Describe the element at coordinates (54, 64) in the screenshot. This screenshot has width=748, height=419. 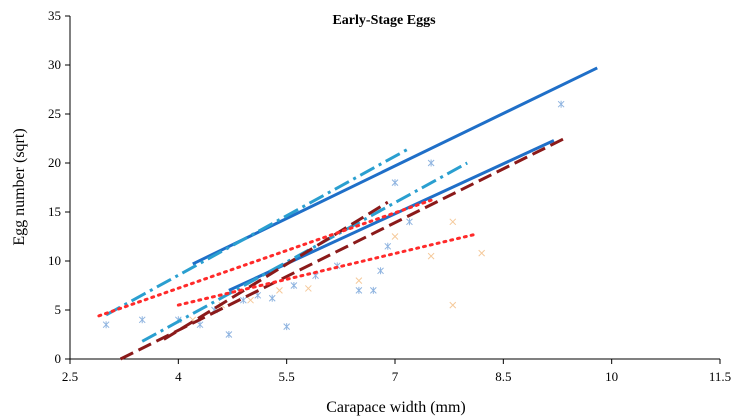
I see `y-tick-label: 30` at that location.